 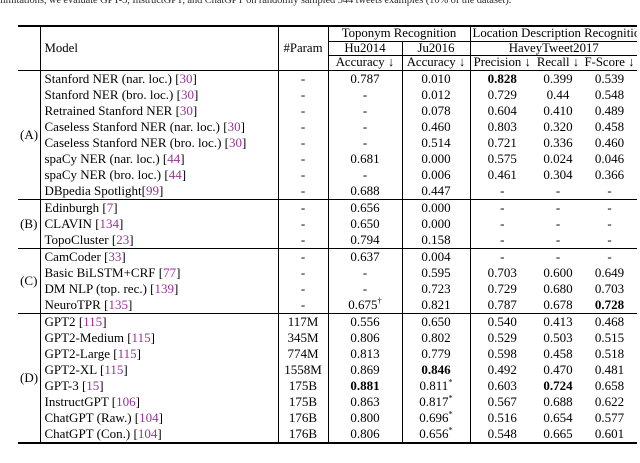 I want to click on model-name-text: ChatGPT (Raw.), so click(x=88, y=417).